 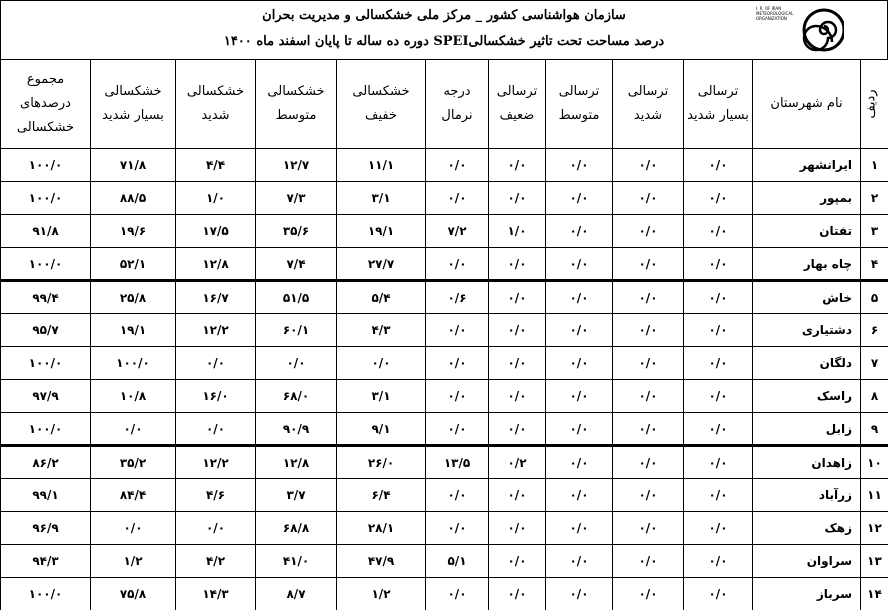 I want to click on value-cell: ۶, so click(x=874, y=330).